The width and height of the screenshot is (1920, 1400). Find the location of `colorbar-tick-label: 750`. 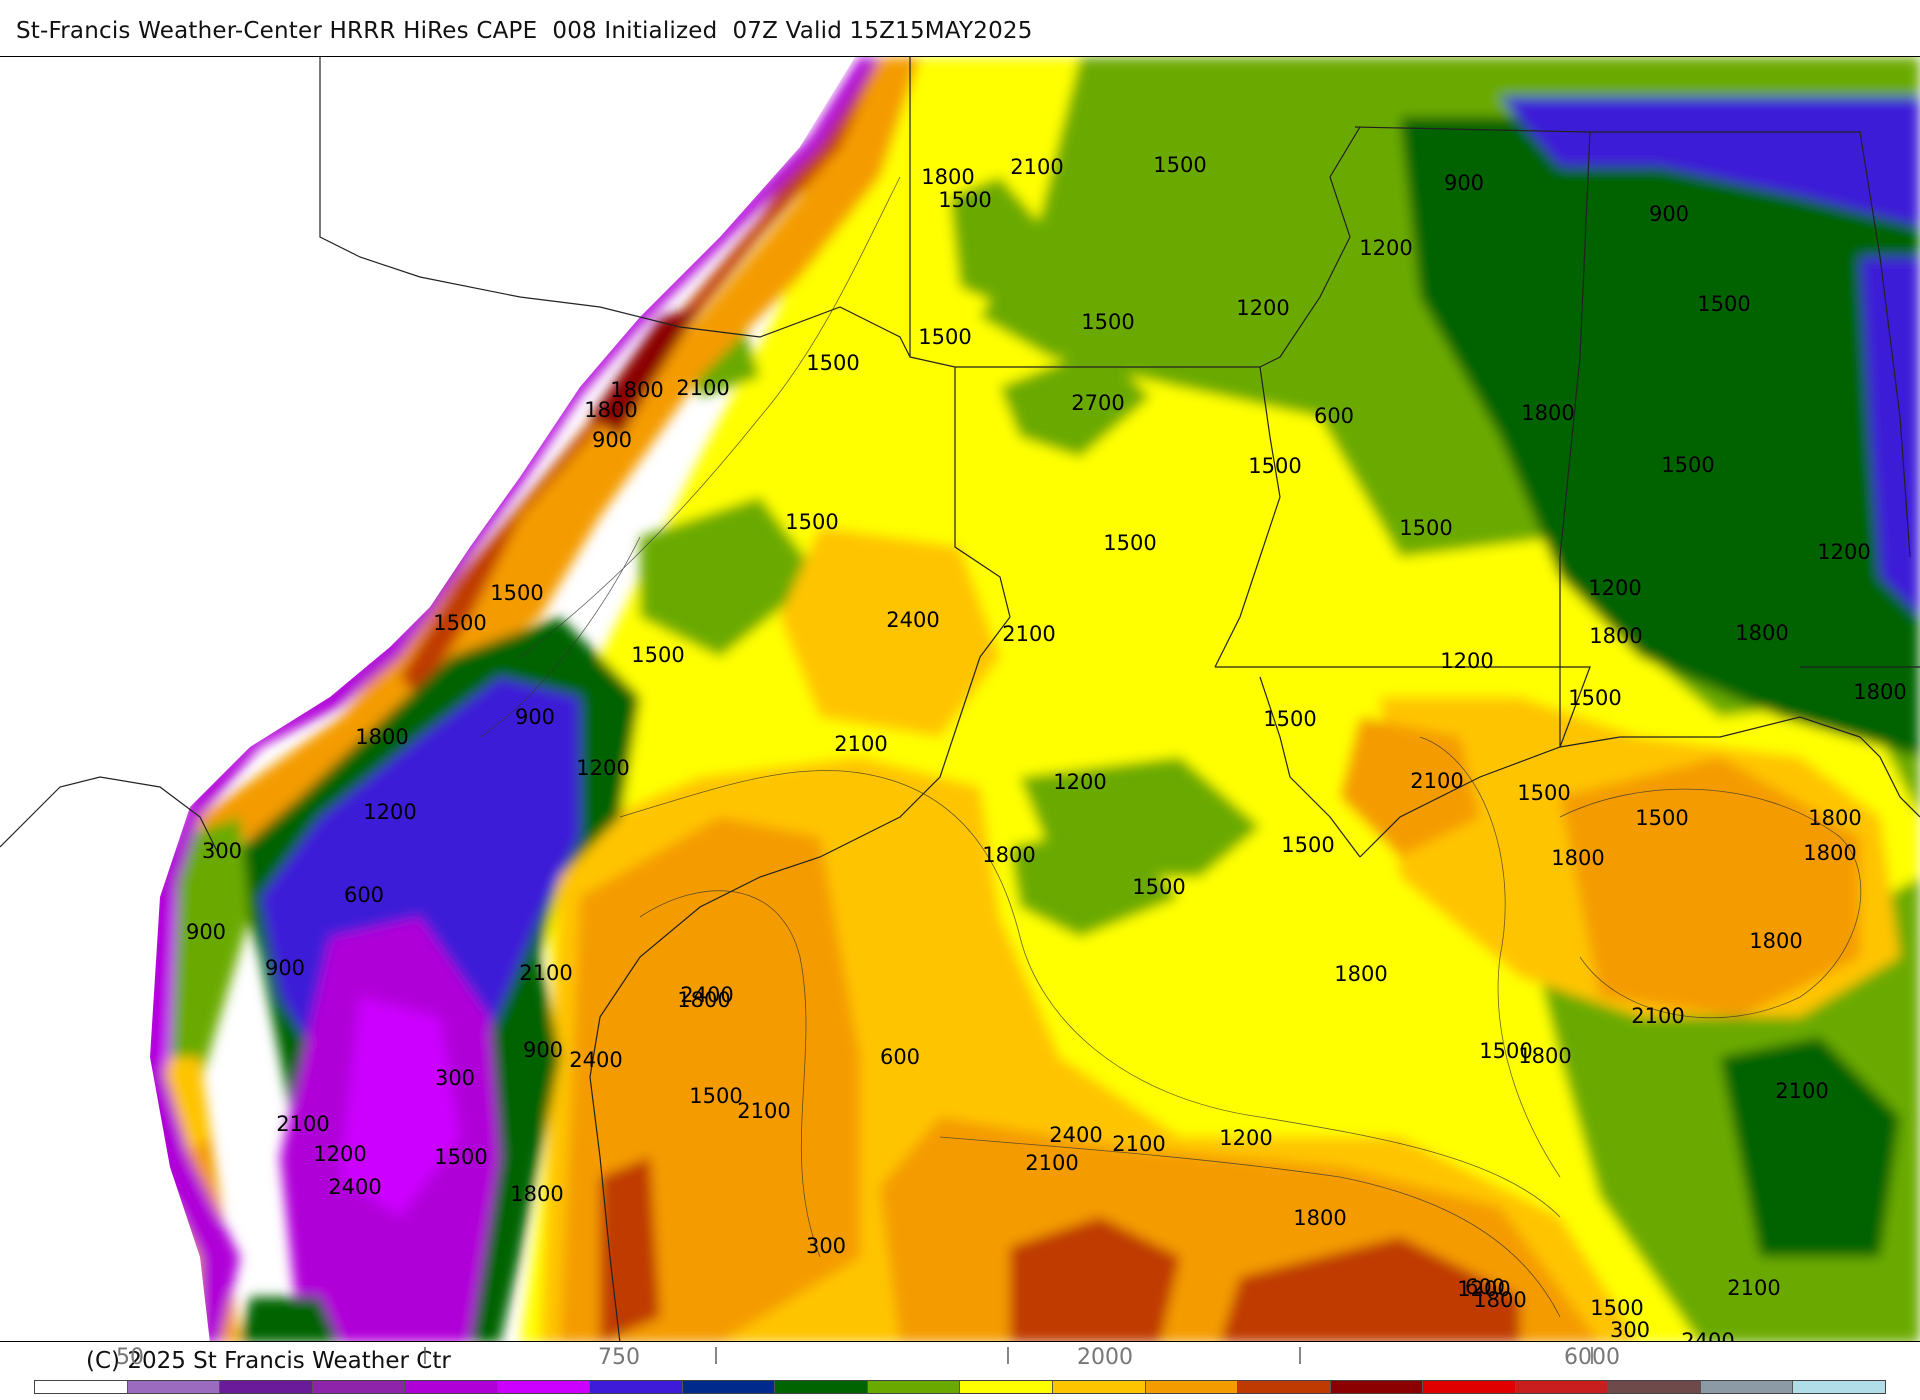

colorbar-tick-label: 750 is located at coordinates (619, 1357).